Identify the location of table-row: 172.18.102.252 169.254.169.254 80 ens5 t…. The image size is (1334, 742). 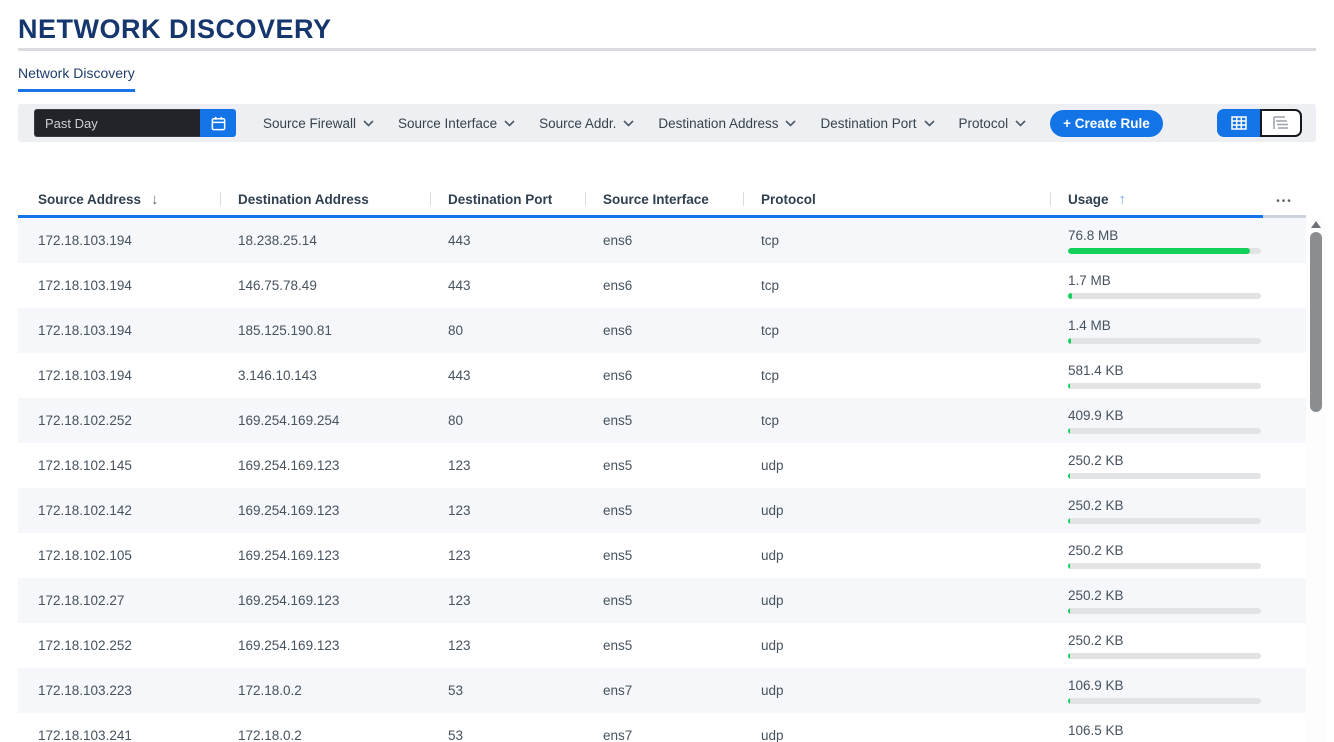
(662, 420).